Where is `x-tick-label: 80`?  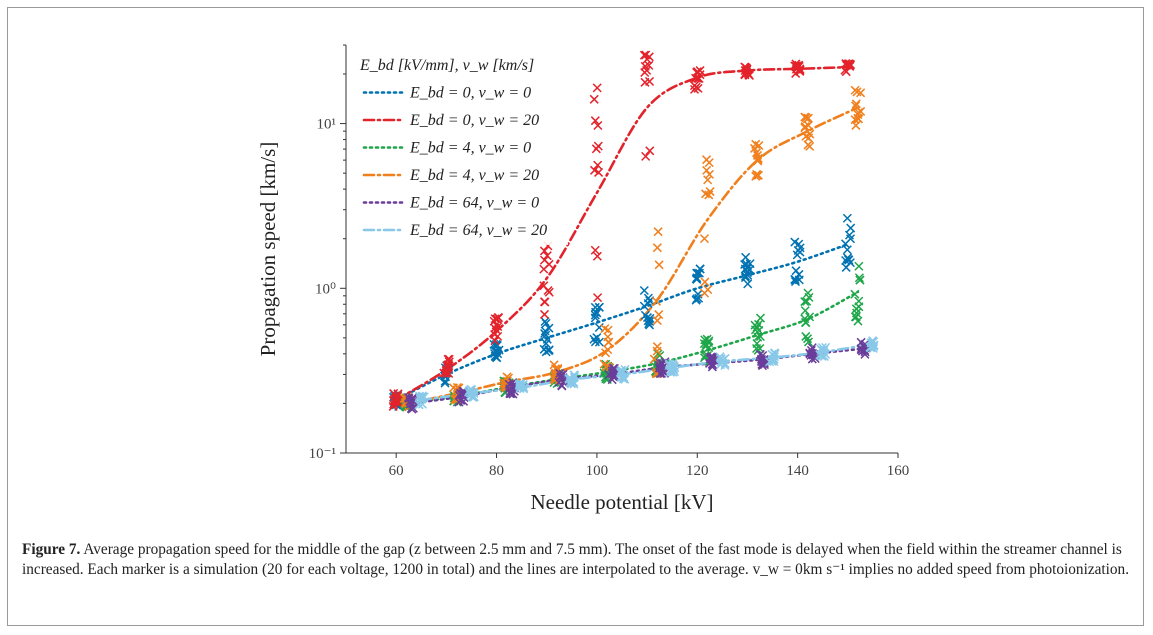
x-tick-label: 80 is located at coordinates (496, 471).